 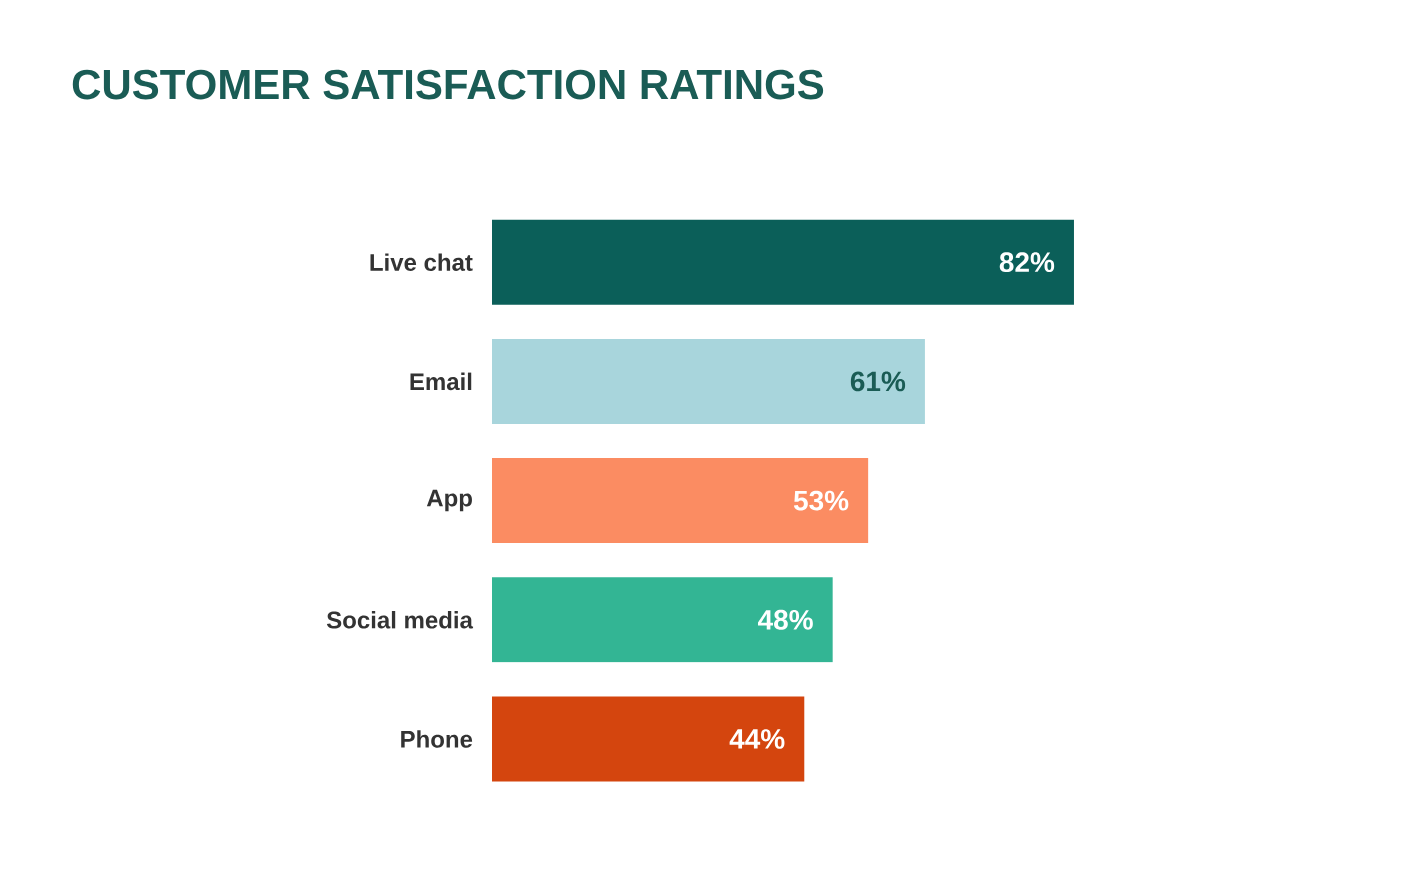 What do you see at coordinates (757, 739) in the screenshot?
I see `data-label: 44%` at bounding box center [757, 739].